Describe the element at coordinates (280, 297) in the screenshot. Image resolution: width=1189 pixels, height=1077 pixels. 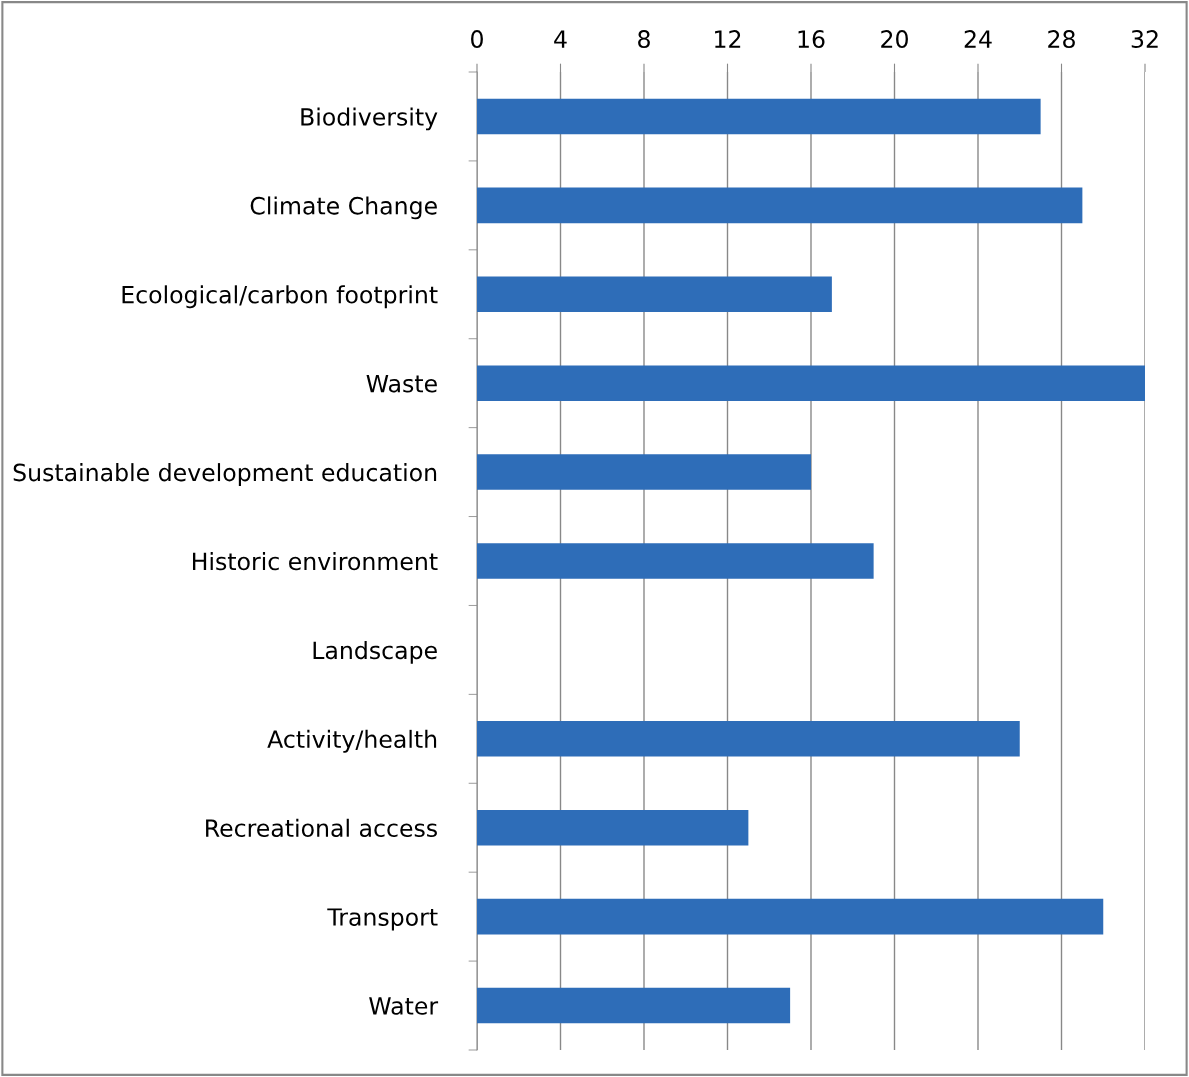
I see `y-tick-label: Ecological/carbon footprint` at that location.